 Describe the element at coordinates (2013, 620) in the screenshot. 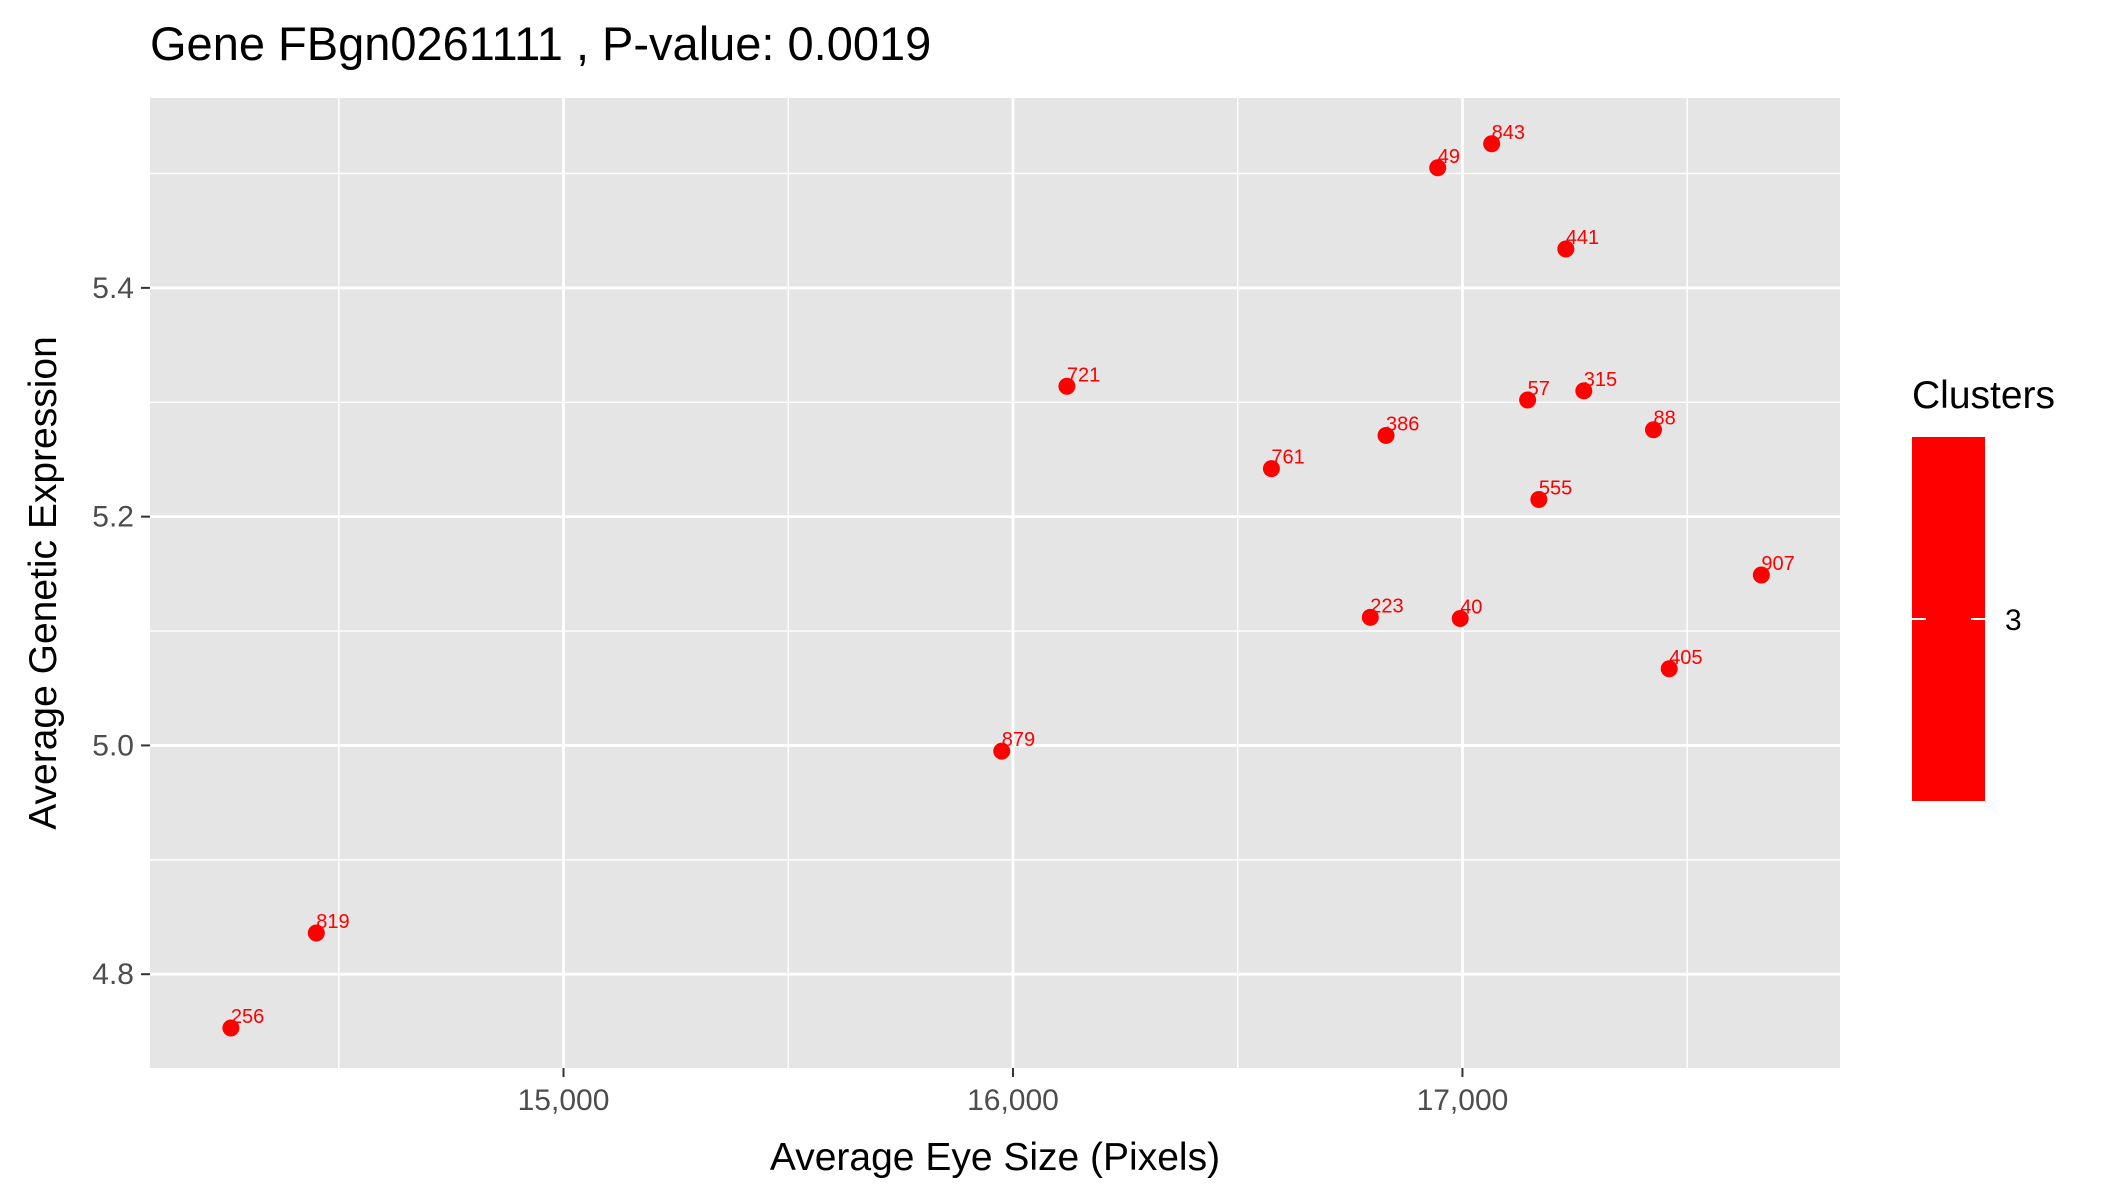

I see `legend-label: 3` at that location.